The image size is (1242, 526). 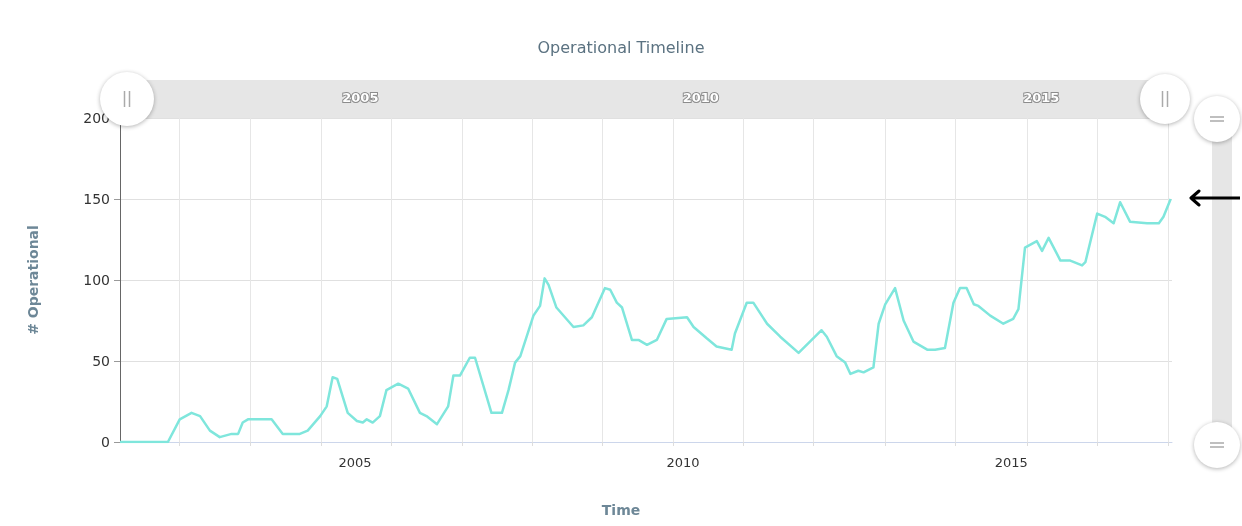 I want to click on y-tick-label: 150, so click(x=96, y=199).